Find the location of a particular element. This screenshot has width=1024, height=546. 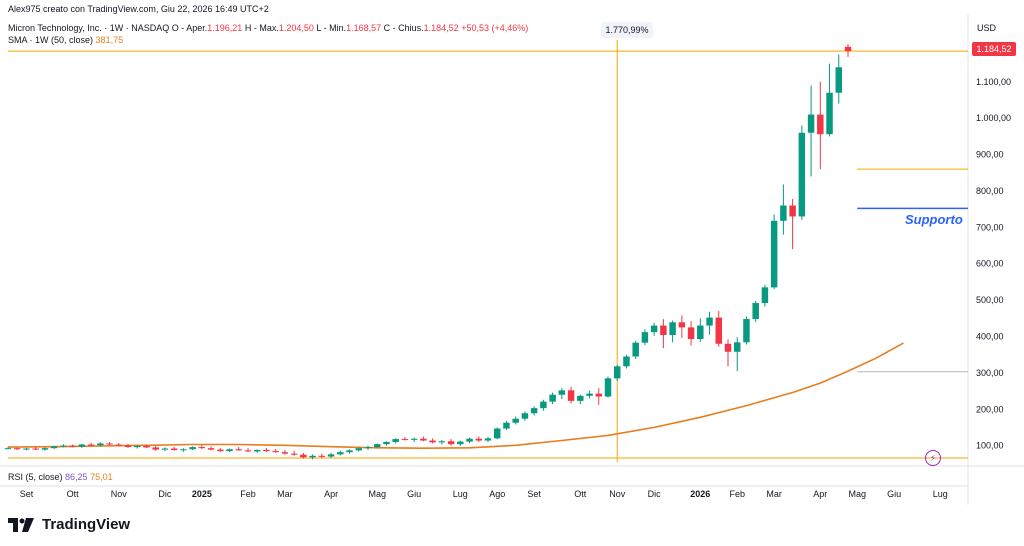

x-tick-label: Ott is located at coordinates (580, 494).